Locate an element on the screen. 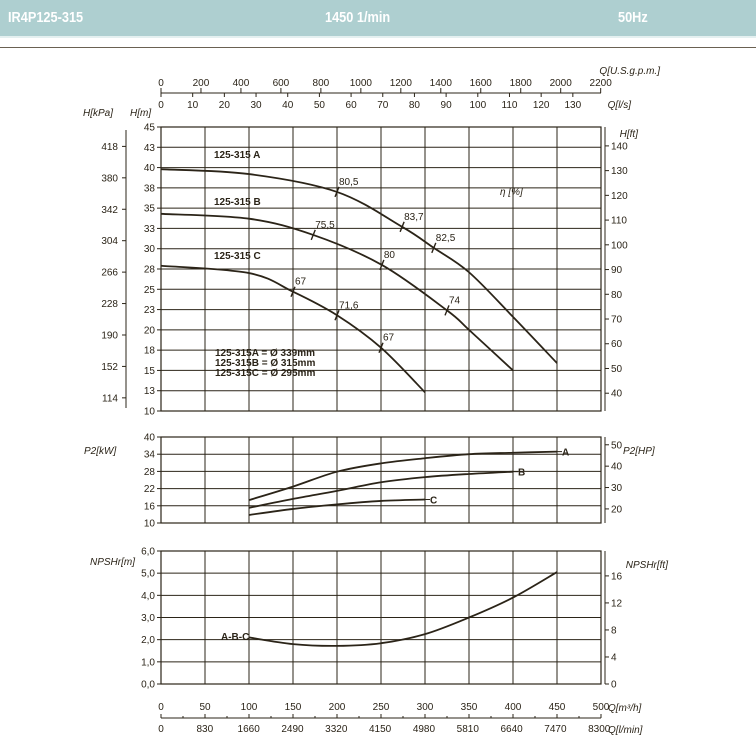 The width and height of the screenshot is (756, 755). ls-tick-label: 40 is located at coordinates (288, 105).